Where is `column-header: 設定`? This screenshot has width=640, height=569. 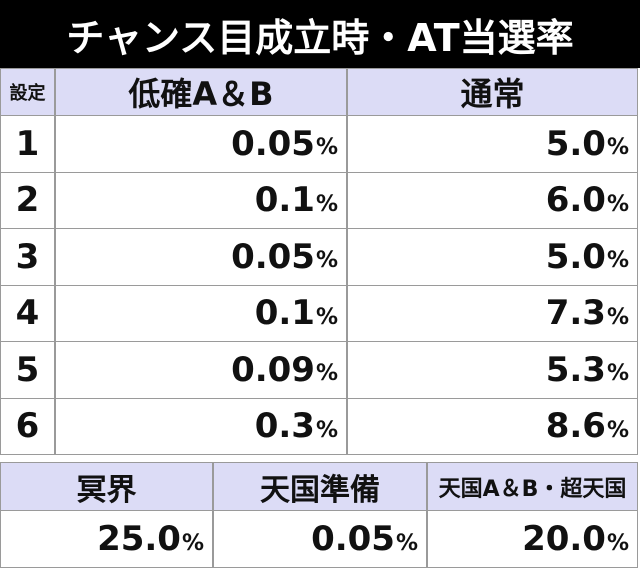 column-header: 設定 is located at coordinates (27, 92).